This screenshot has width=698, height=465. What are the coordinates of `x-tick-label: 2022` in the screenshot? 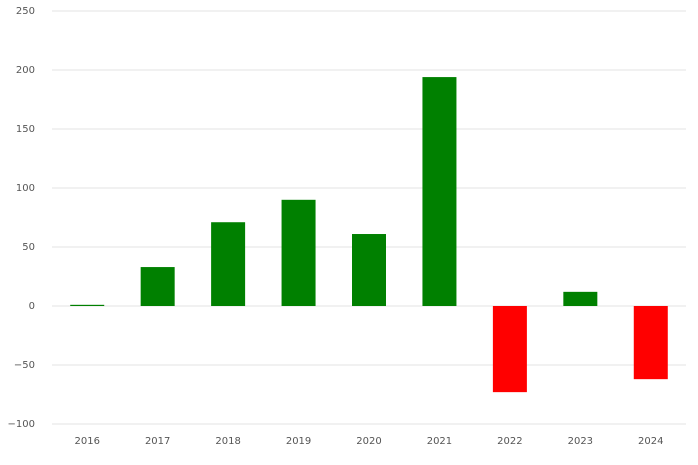 It's located at (509, 441).